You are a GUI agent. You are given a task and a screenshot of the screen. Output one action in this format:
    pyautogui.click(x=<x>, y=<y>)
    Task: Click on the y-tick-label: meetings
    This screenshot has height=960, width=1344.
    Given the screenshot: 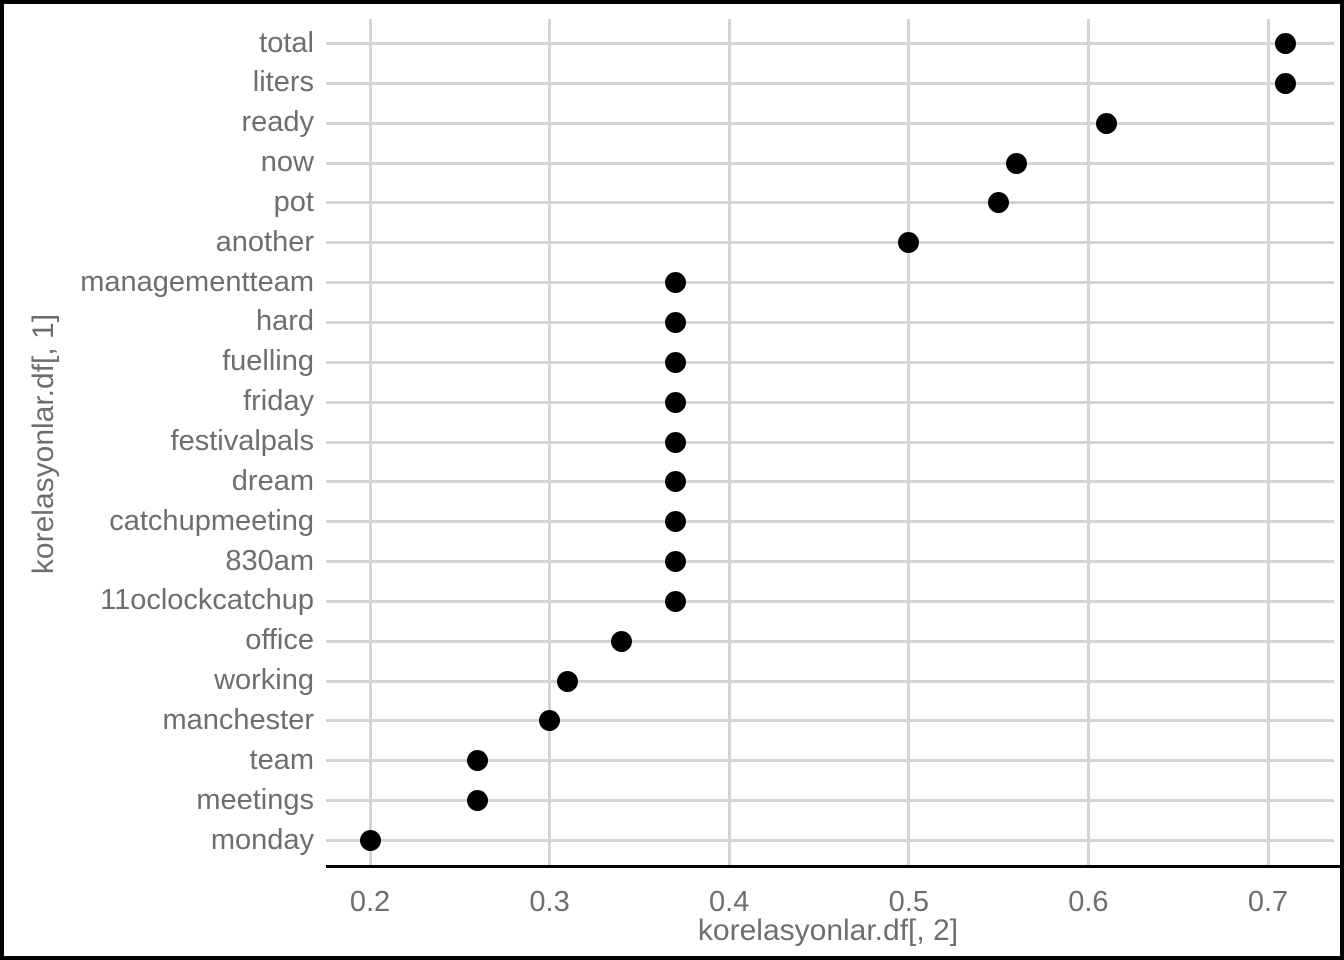 What is the action you would take?
    pyautogui.click(x=255, y=799)
    